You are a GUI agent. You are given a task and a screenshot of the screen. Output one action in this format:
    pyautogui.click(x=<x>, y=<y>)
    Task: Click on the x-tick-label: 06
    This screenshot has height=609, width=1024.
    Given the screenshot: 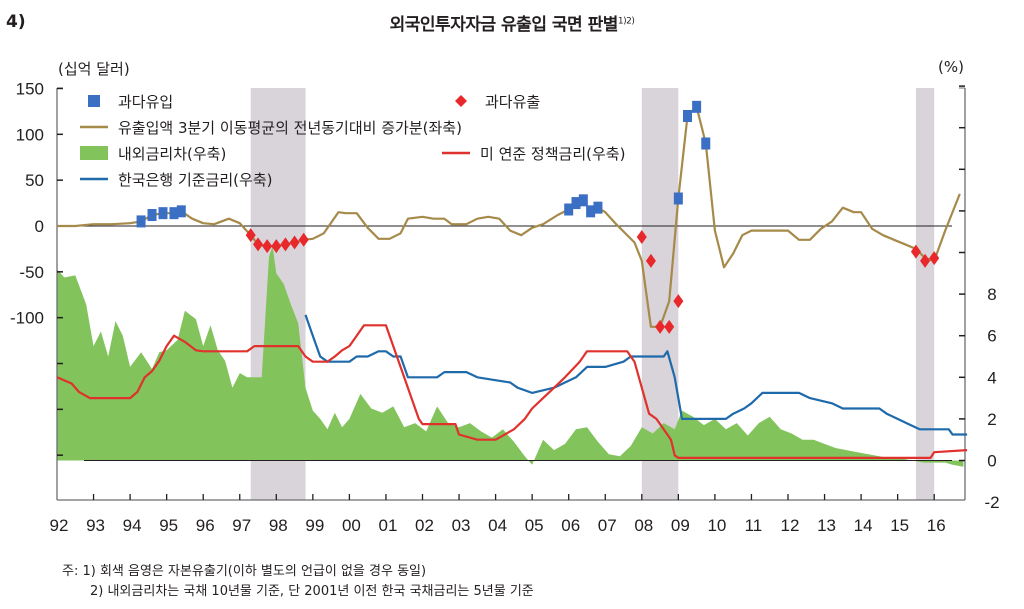 What is the action you would take?
    pyautogui.click(x=570, y=525)
    